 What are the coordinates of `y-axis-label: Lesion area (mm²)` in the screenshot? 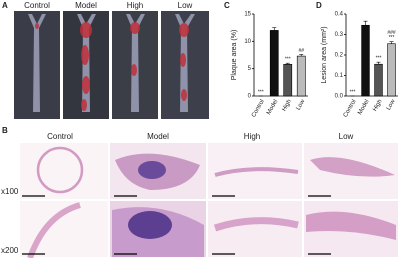 It's located at (324, 54).